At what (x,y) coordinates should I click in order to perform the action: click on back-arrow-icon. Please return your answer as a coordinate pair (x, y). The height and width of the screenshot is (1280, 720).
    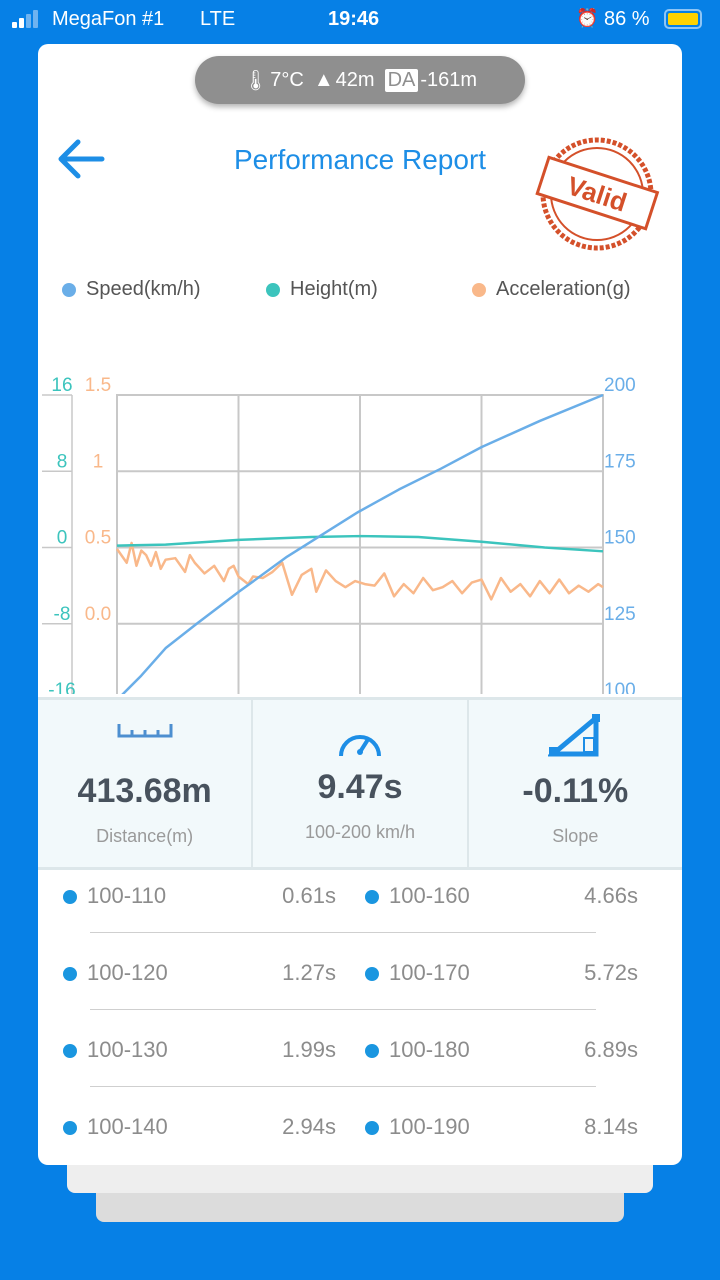
    Looking at the image, I should click on (82, 159).